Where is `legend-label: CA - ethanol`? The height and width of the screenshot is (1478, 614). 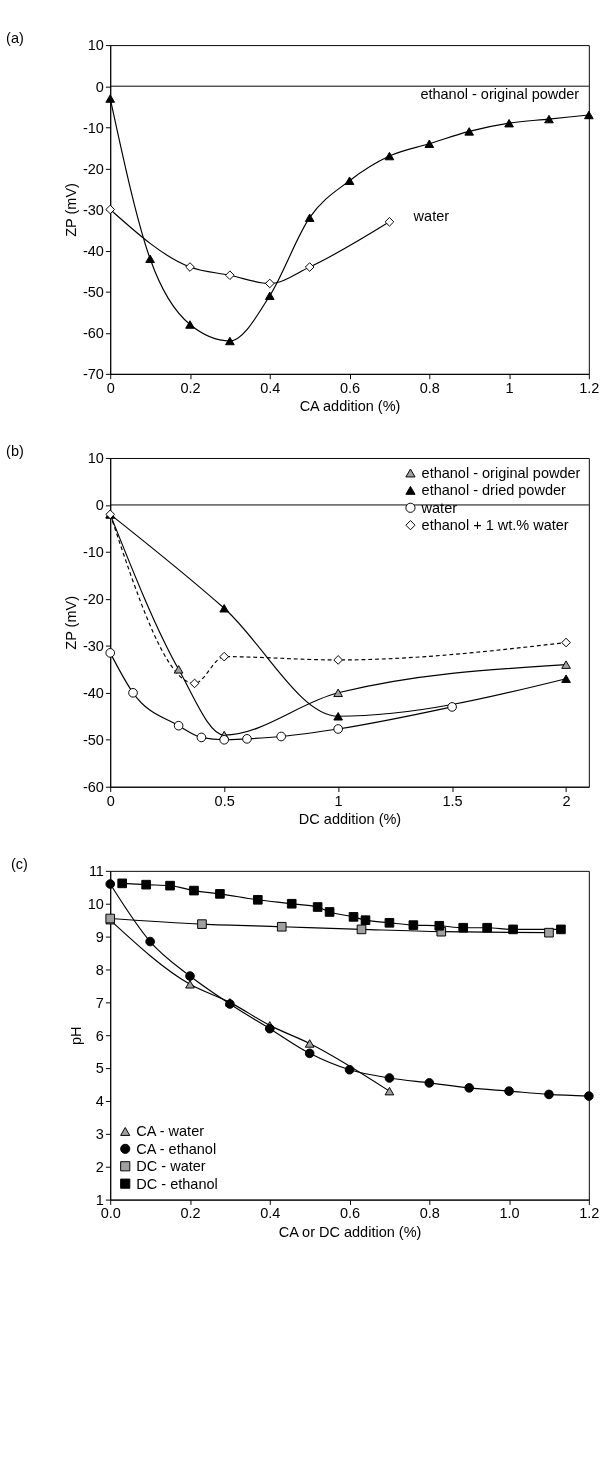
legend-label: CA - ethanol is located at coordinates (176, 1148).